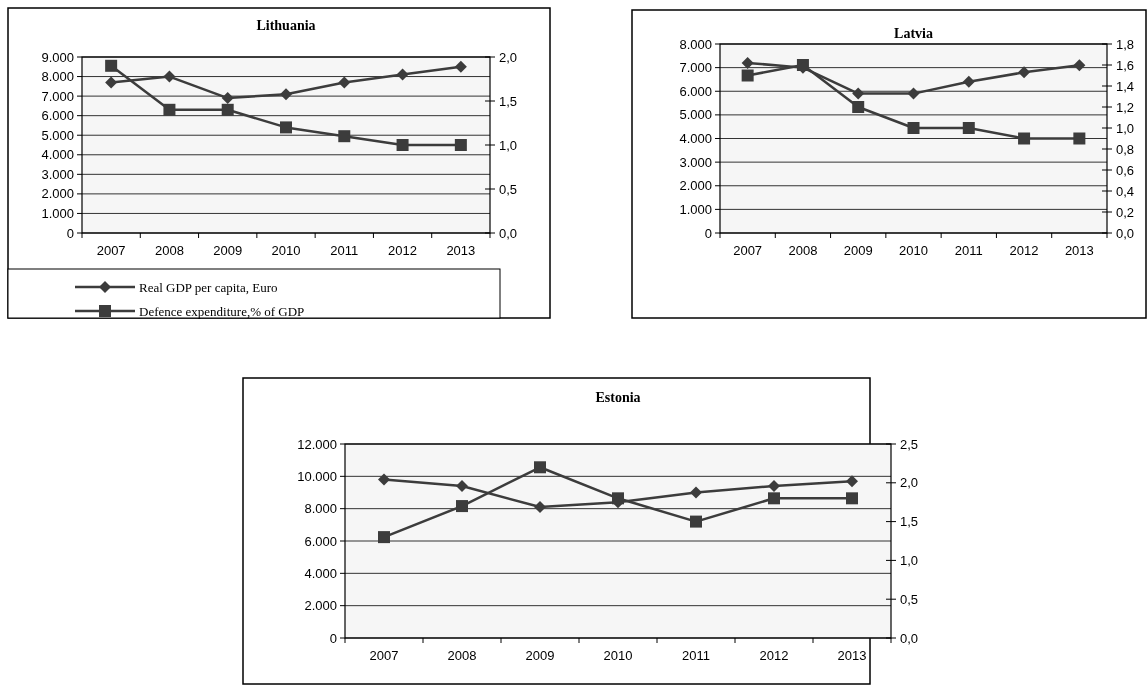  I want to click on y-tick-label: 12.000, so click(317, 444).